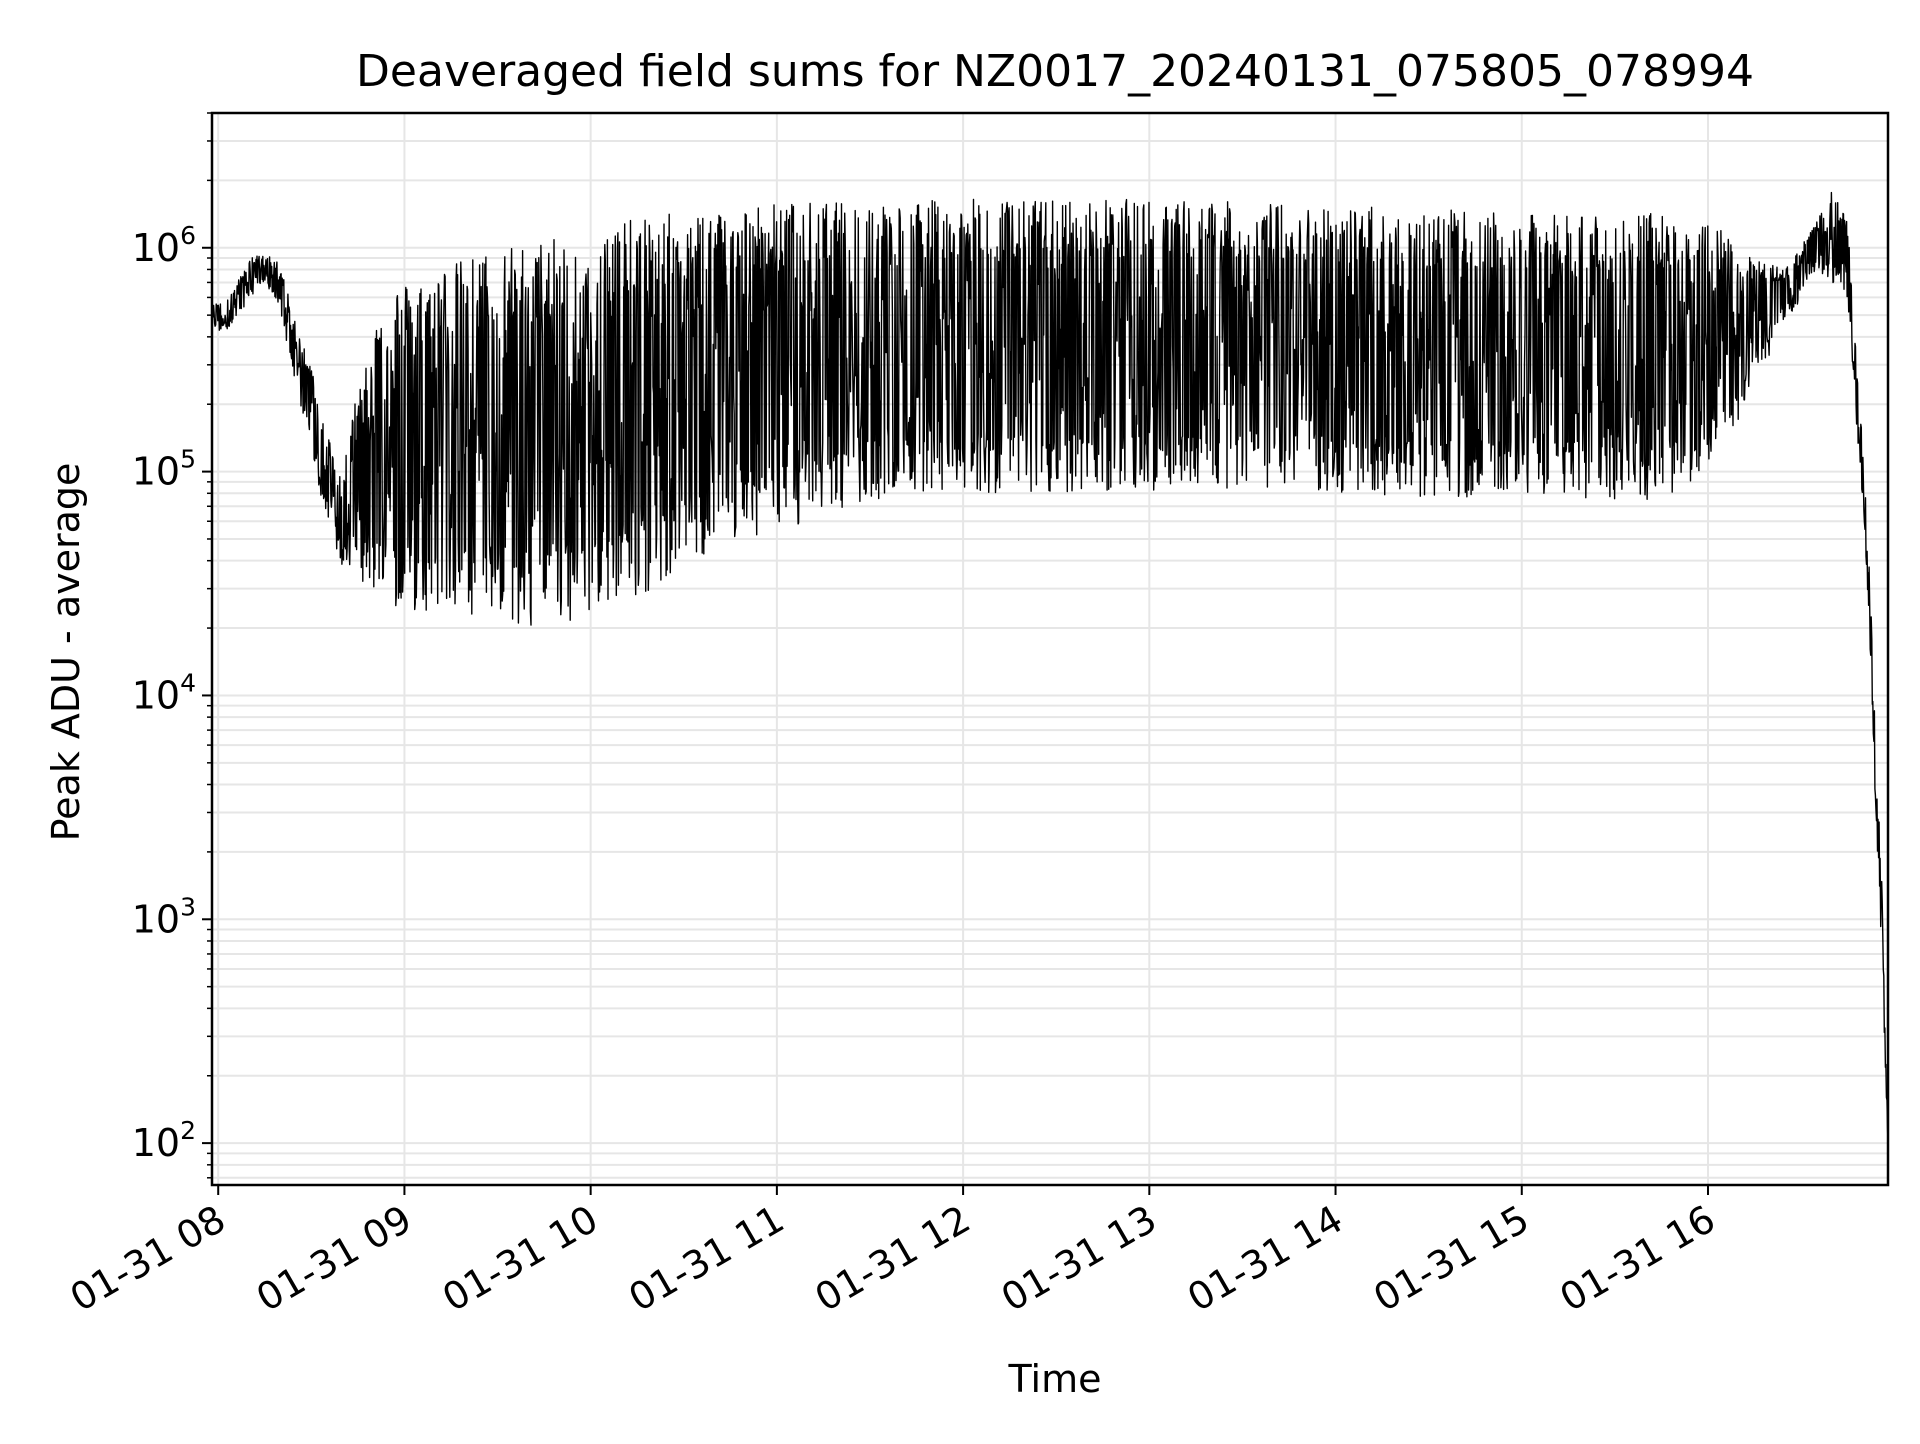  I want to click on y-tick-label-exponent: 3, so click(188, 906).